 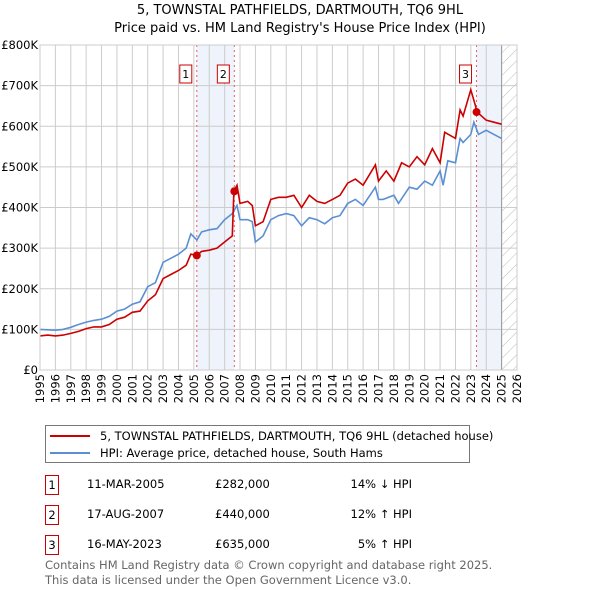 I want to click on legend-blue-line, so click(x=70, y=453).